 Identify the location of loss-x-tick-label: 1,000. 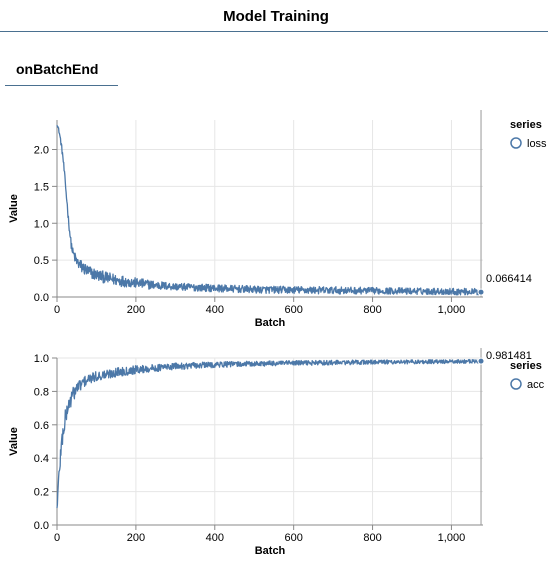
(452, 310).